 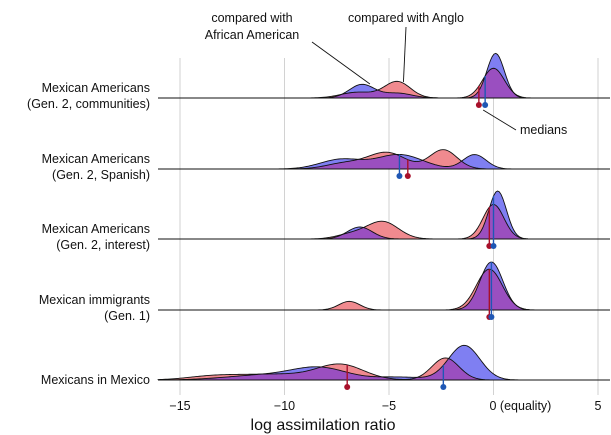 What do you see at coordinates (521, 406) in the screenshot?
I see `x-tick-label: 0 (equality)` at bounding box center [521, 406].